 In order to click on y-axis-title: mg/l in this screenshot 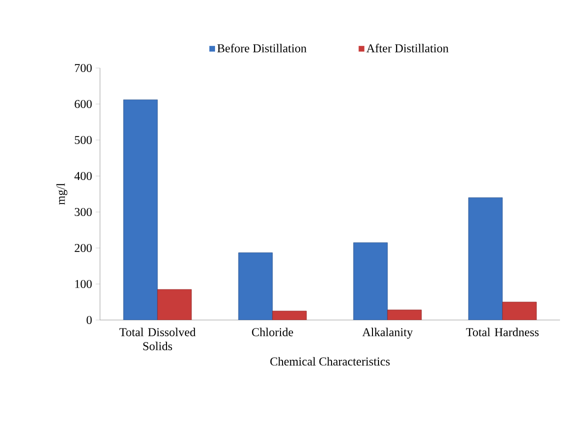, I will do `click(62, 194)`.